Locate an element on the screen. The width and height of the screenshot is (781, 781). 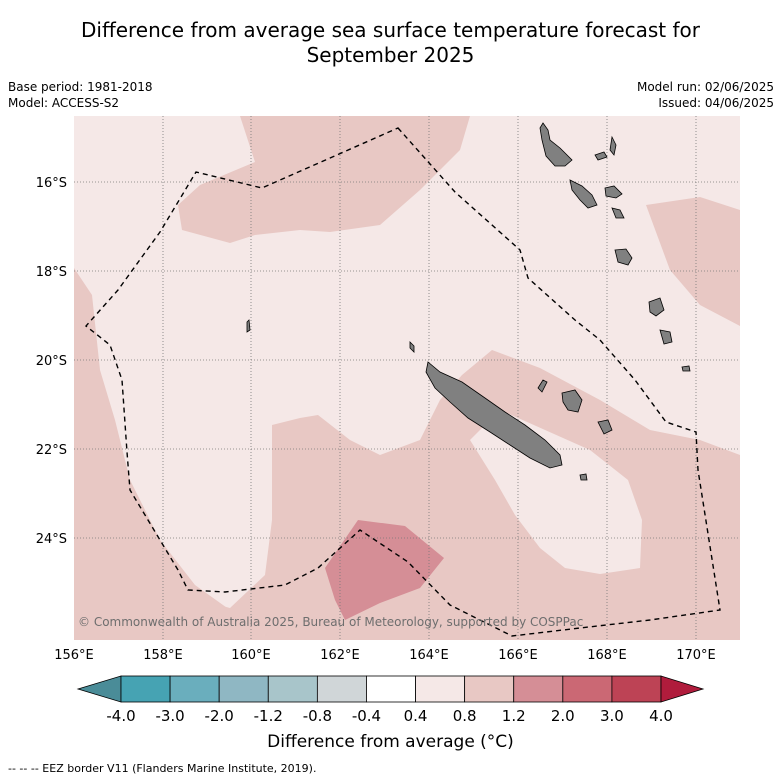
colorbar-tick-label: 3.0 is located at coordinates (612, 716).